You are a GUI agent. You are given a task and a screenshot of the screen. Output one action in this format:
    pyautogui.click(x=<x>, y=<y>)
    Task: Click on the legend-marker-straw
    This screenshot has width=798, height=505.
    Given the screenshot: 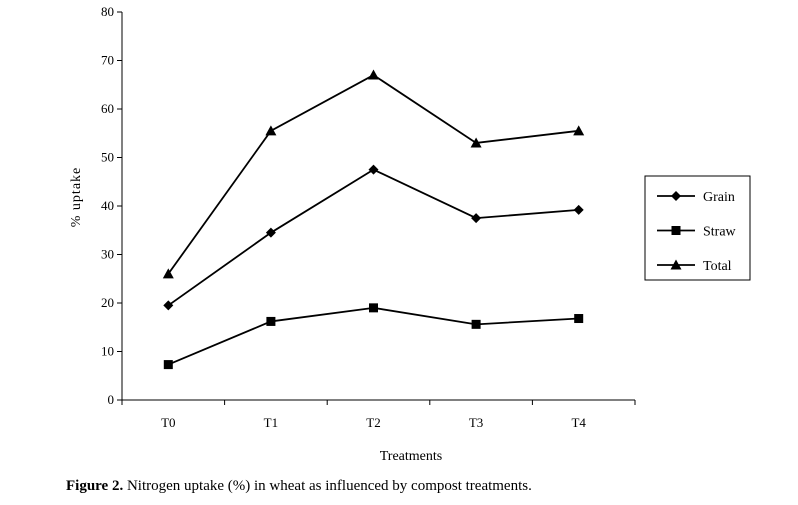 What is the action you would take?
    pyautogui.click(x=676, y=230)
    